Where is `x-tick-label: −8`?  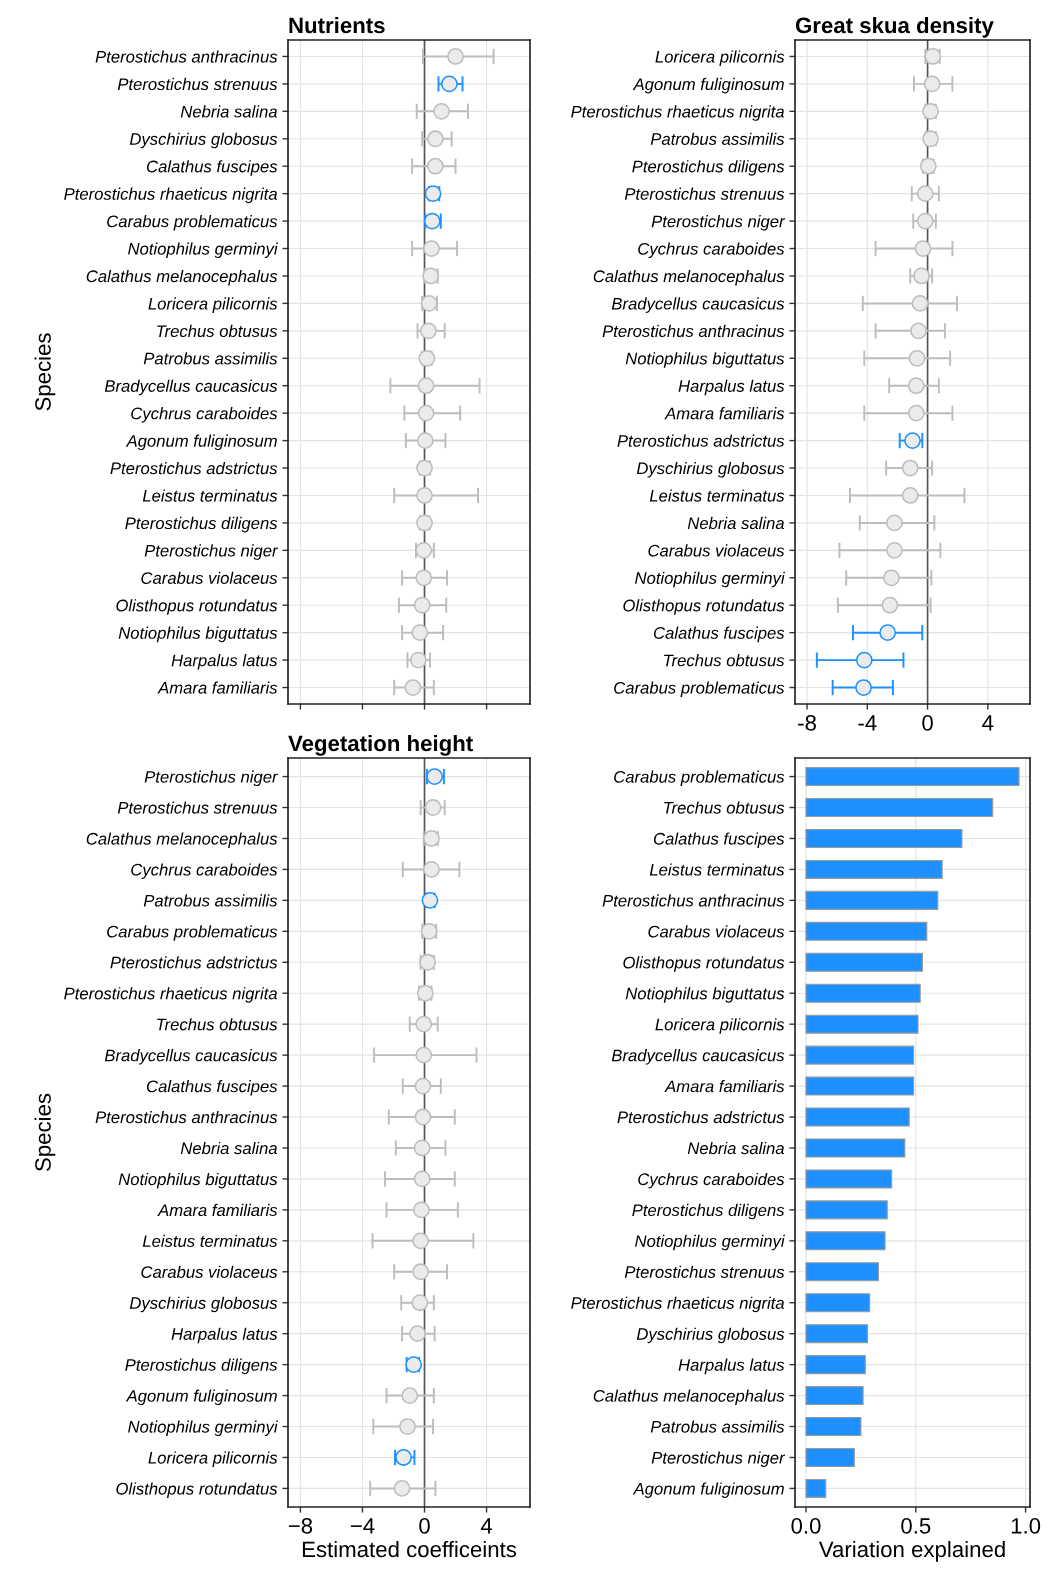 x-tick-label: −8 is located at coordinates (300, 1526).